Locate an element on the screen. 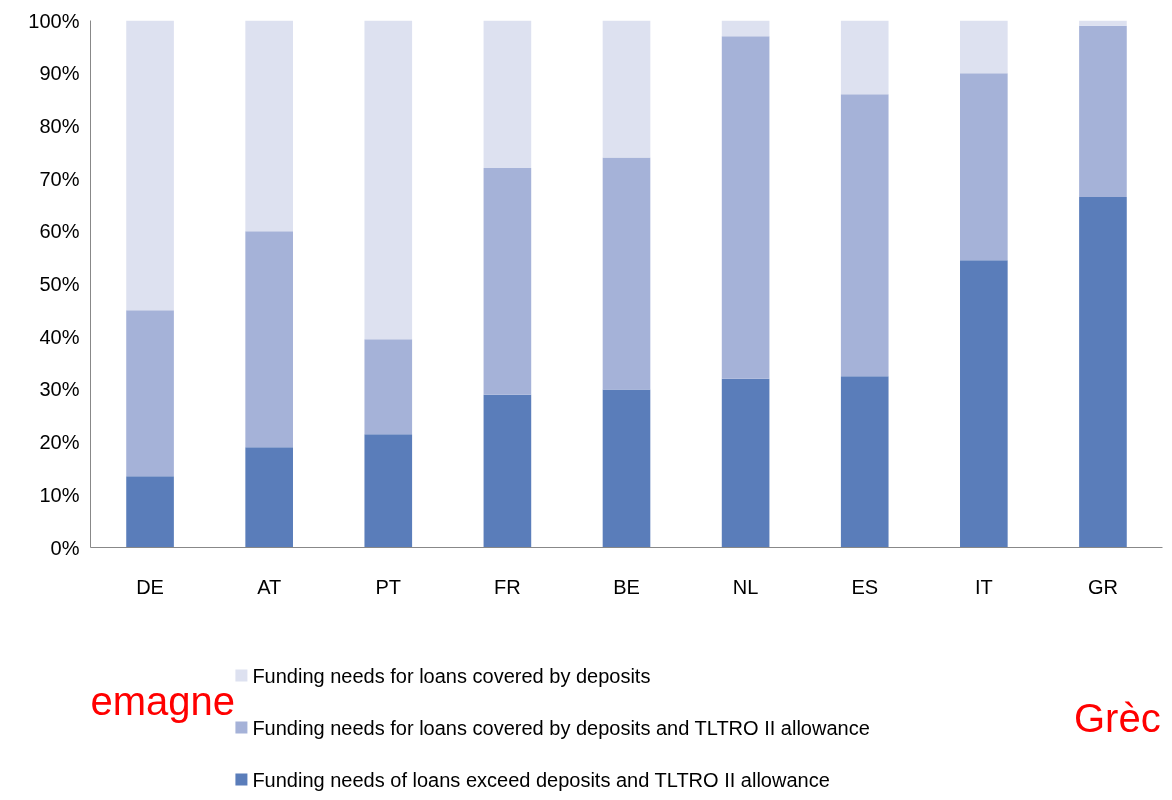  legend-label: Funding needs for loans covered by deposits is located at coordinates (451, 675).